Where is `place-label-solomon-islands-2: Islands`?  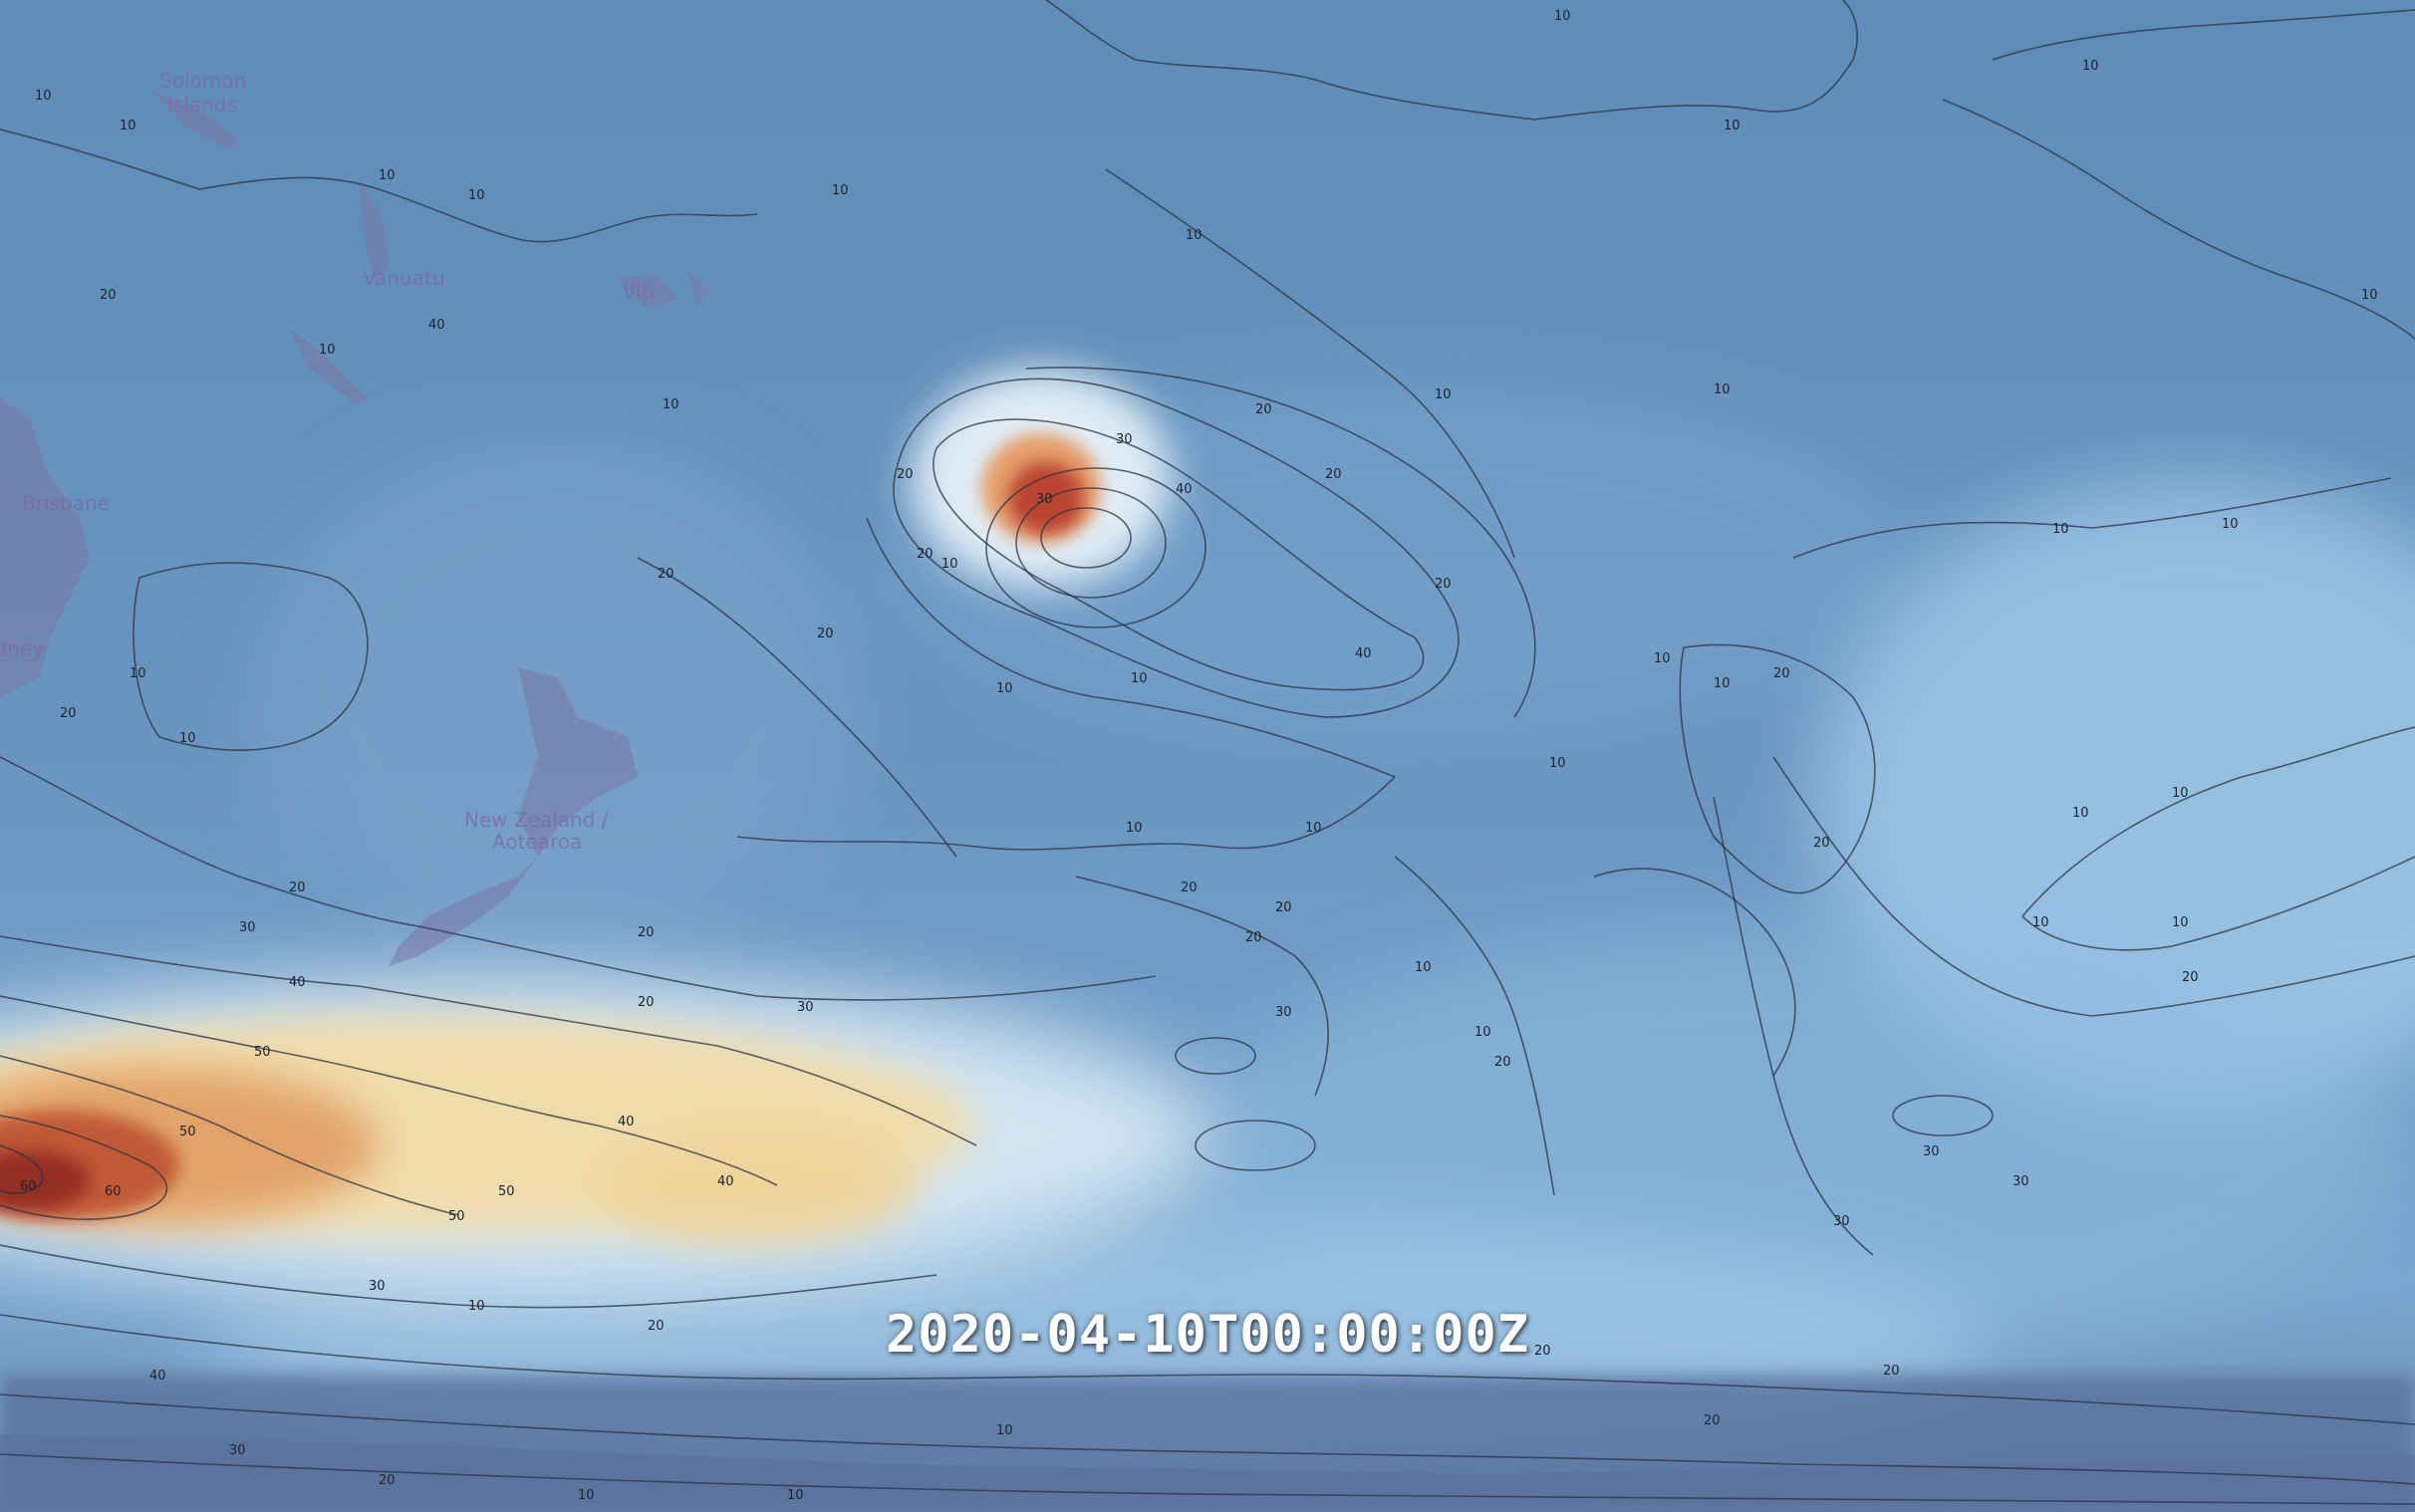
place-label-solomon-islands-2: Islands is located at coordinates (202, 105).